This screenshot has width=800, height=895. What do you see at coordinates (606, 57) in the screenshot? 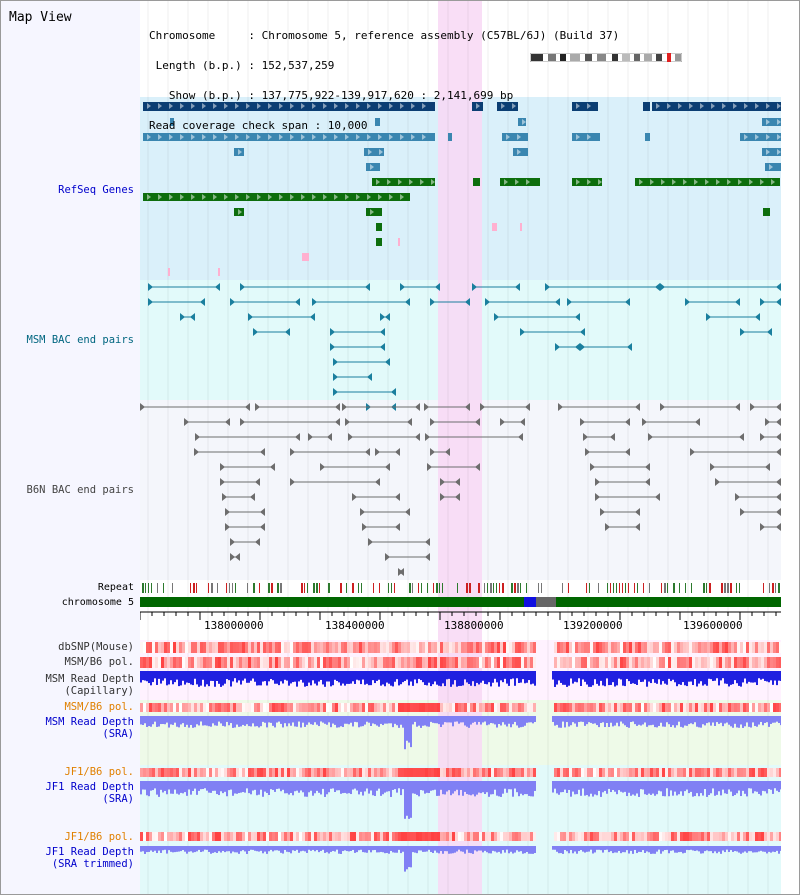
I see `chromosome-ideogram` at bounding box center [606, 57].